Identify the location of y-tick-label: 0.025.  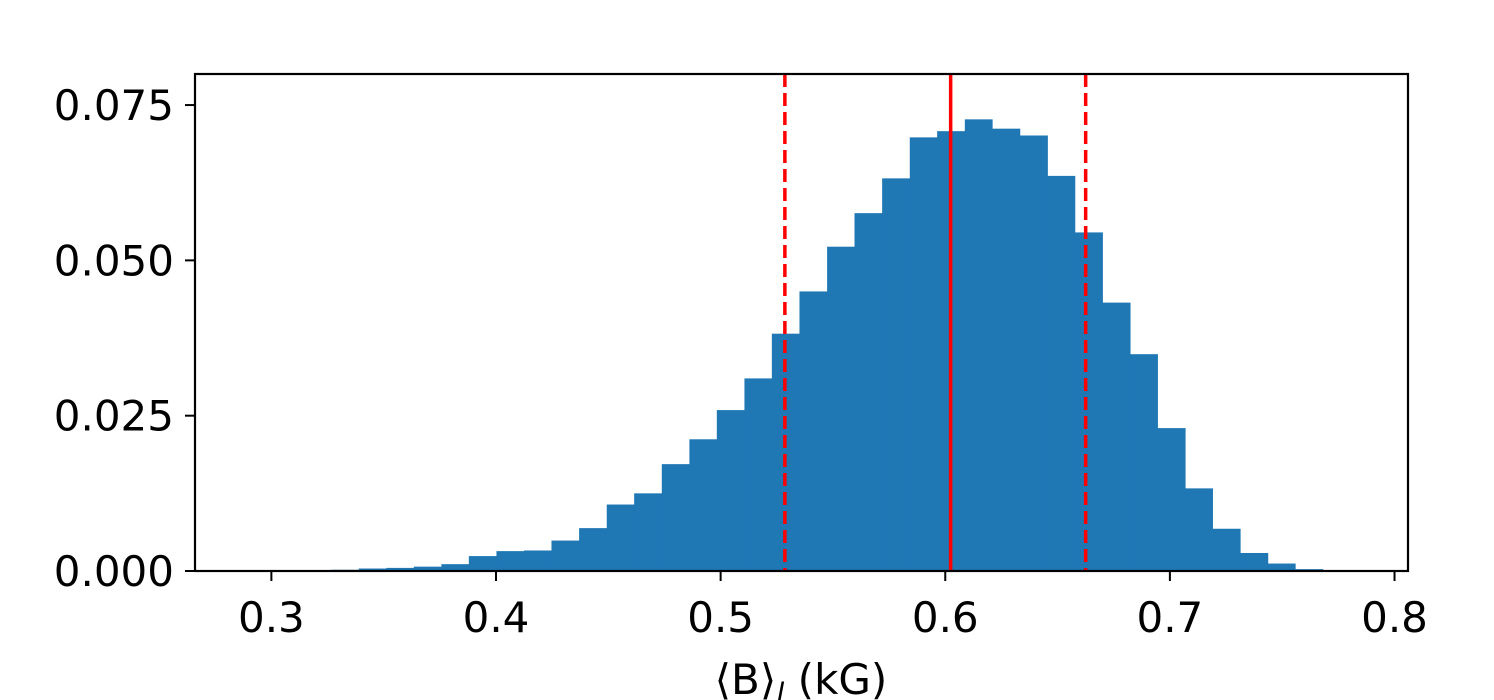
(114, 416).